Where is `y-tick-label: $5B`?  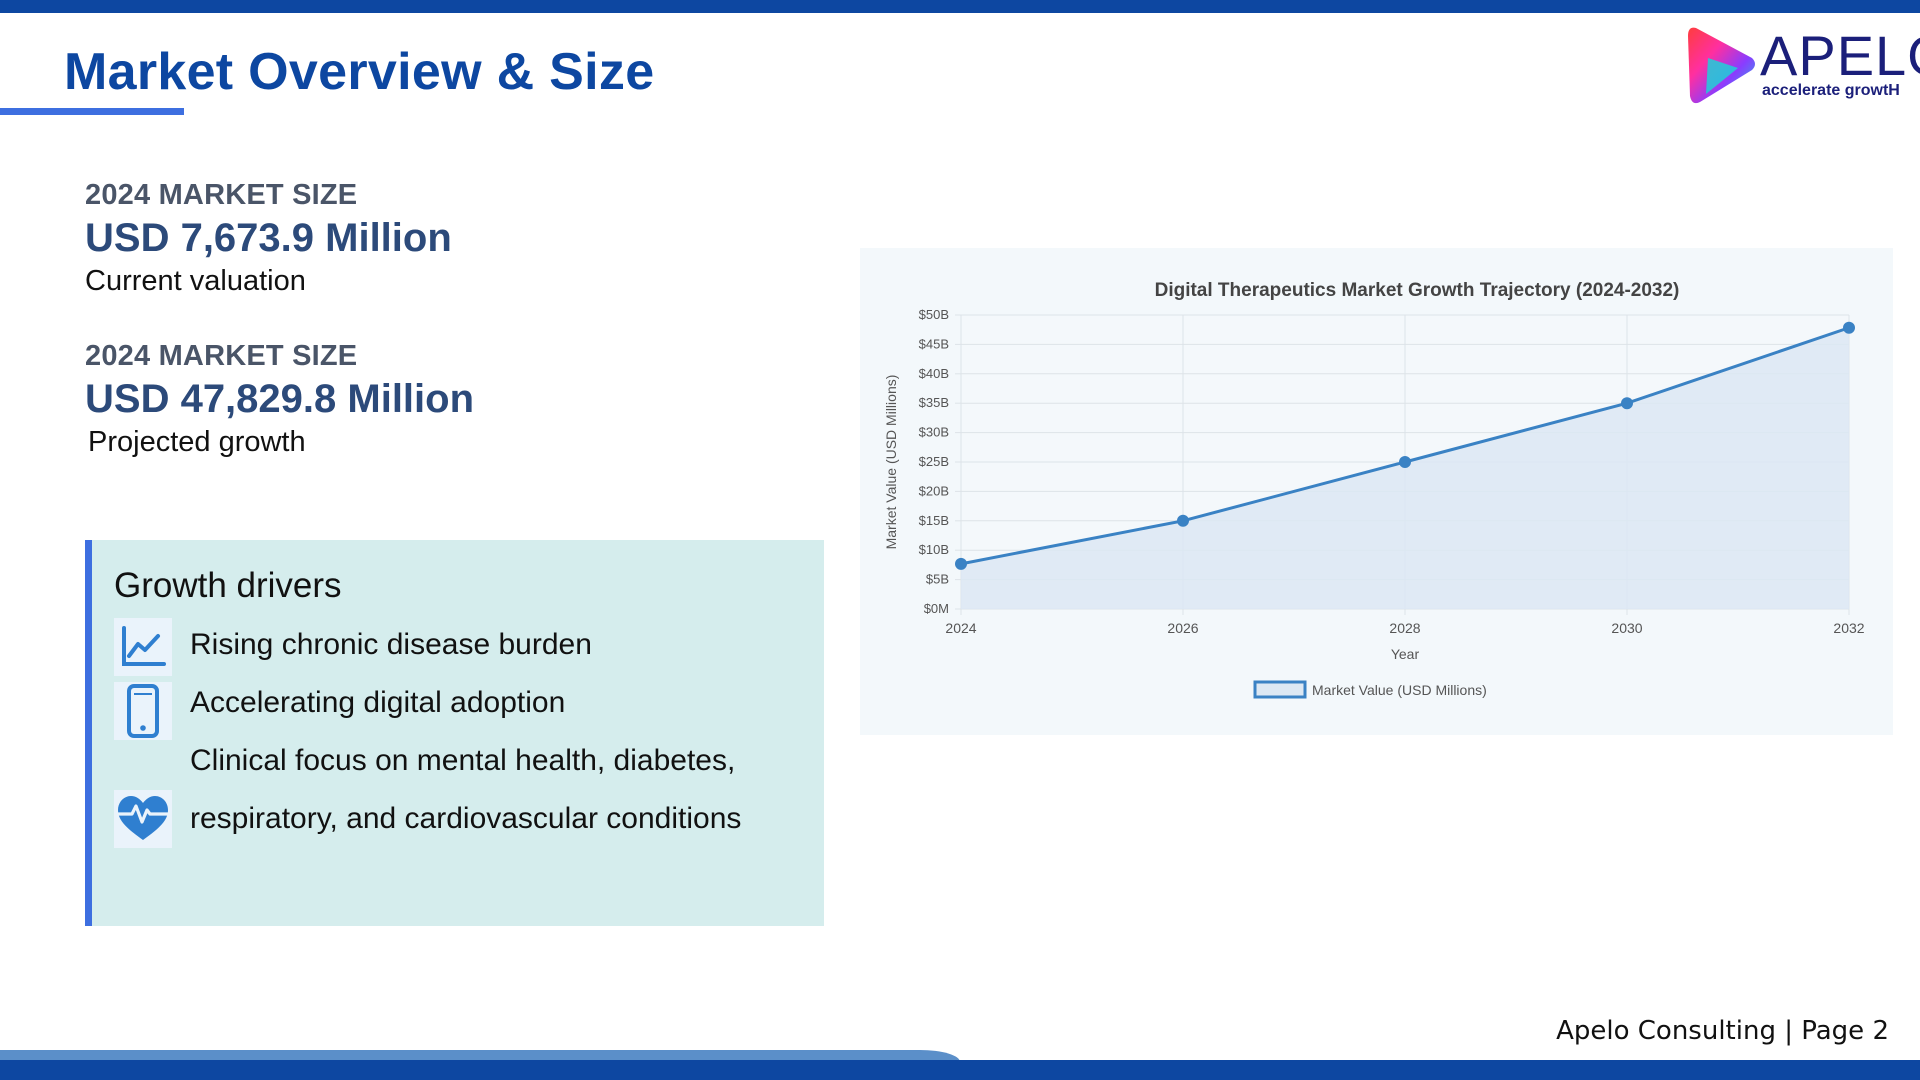
y-tick-label: $5B is located at coordinates (937, 579).